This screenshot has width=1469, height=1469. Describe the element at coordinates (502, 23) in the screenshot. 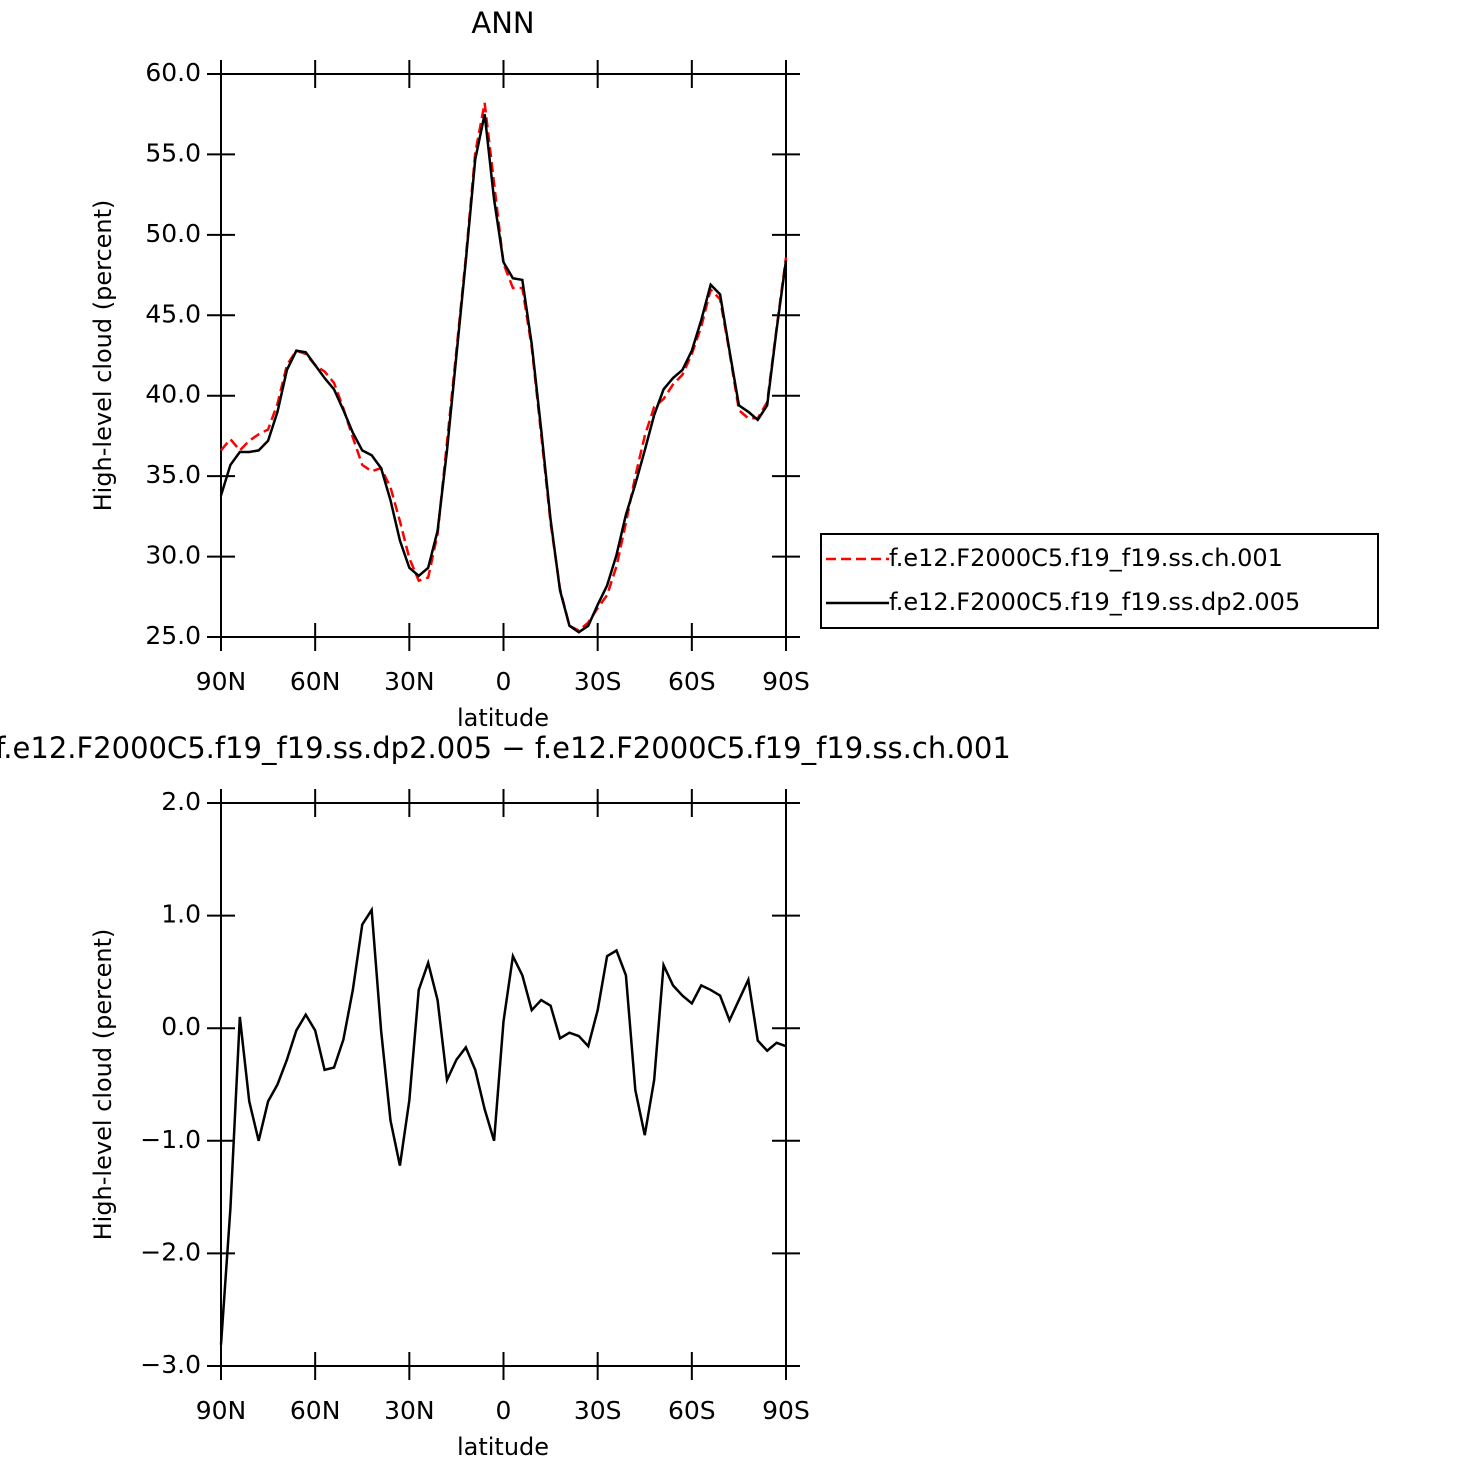

I see `chart-title: ANN` at that location.